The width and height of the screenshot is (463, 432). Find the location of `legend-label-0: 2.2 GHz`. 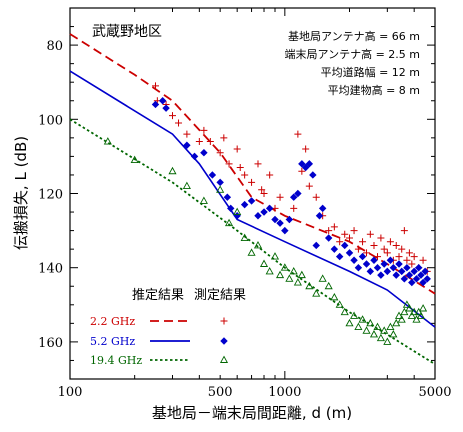

legend-label-0: 2.2 GHz is located at coordinates (112, 321).